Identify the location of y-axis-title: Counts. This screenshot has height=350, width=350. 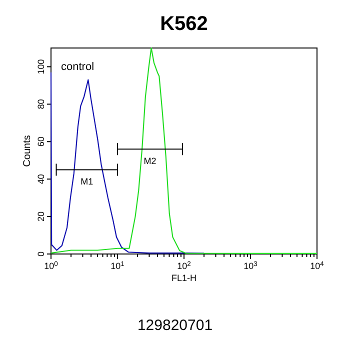
(27, 151).